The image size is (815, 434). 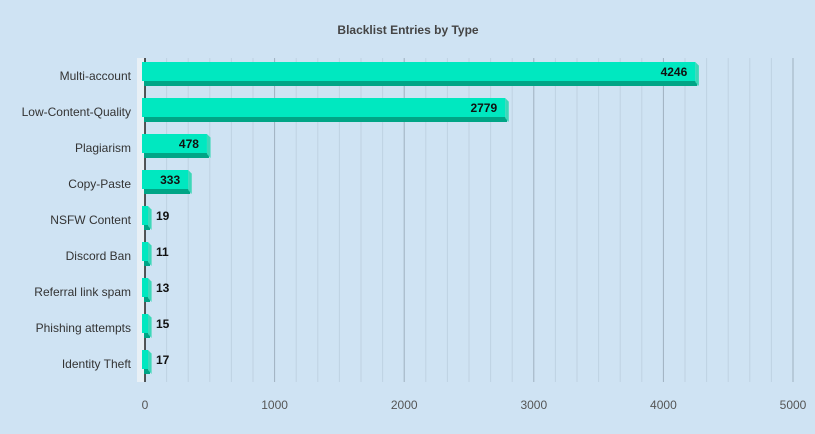 I want to click on category-label: Identity Theft, so click(x=97, y=364).